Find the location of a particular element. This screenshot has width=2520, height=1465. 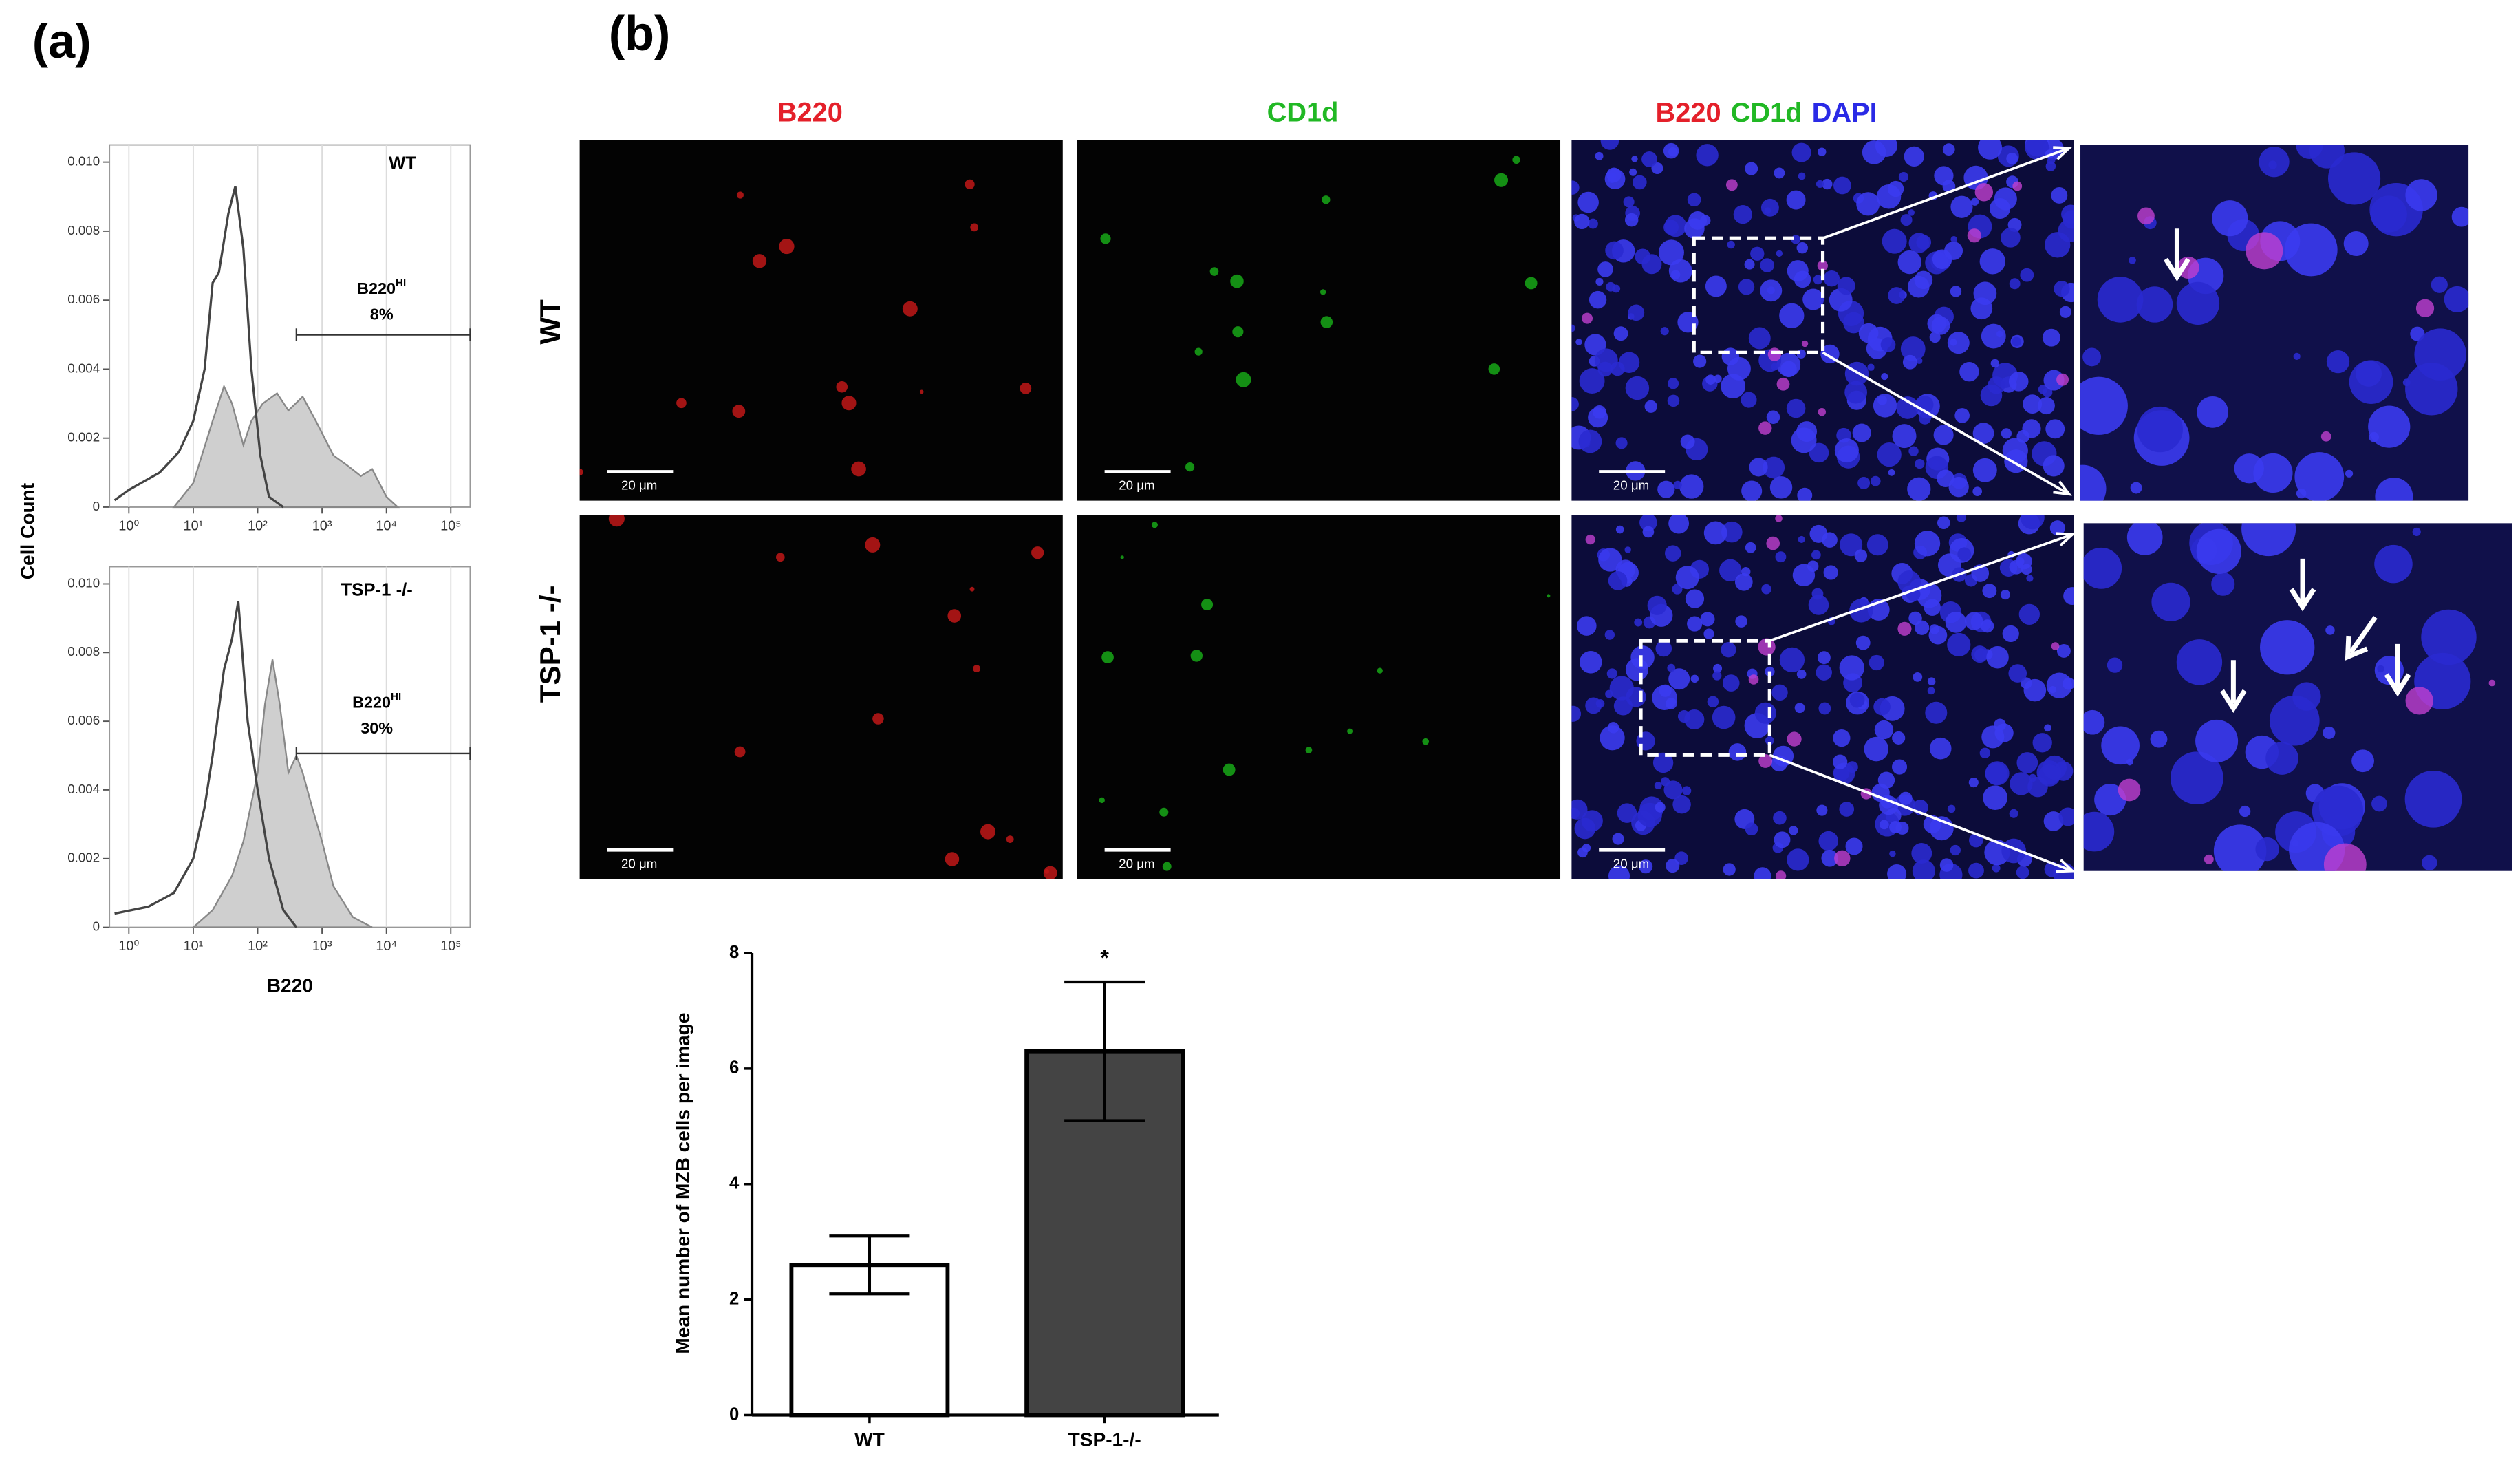

zoom-box is located at coordinates (1705, 698).